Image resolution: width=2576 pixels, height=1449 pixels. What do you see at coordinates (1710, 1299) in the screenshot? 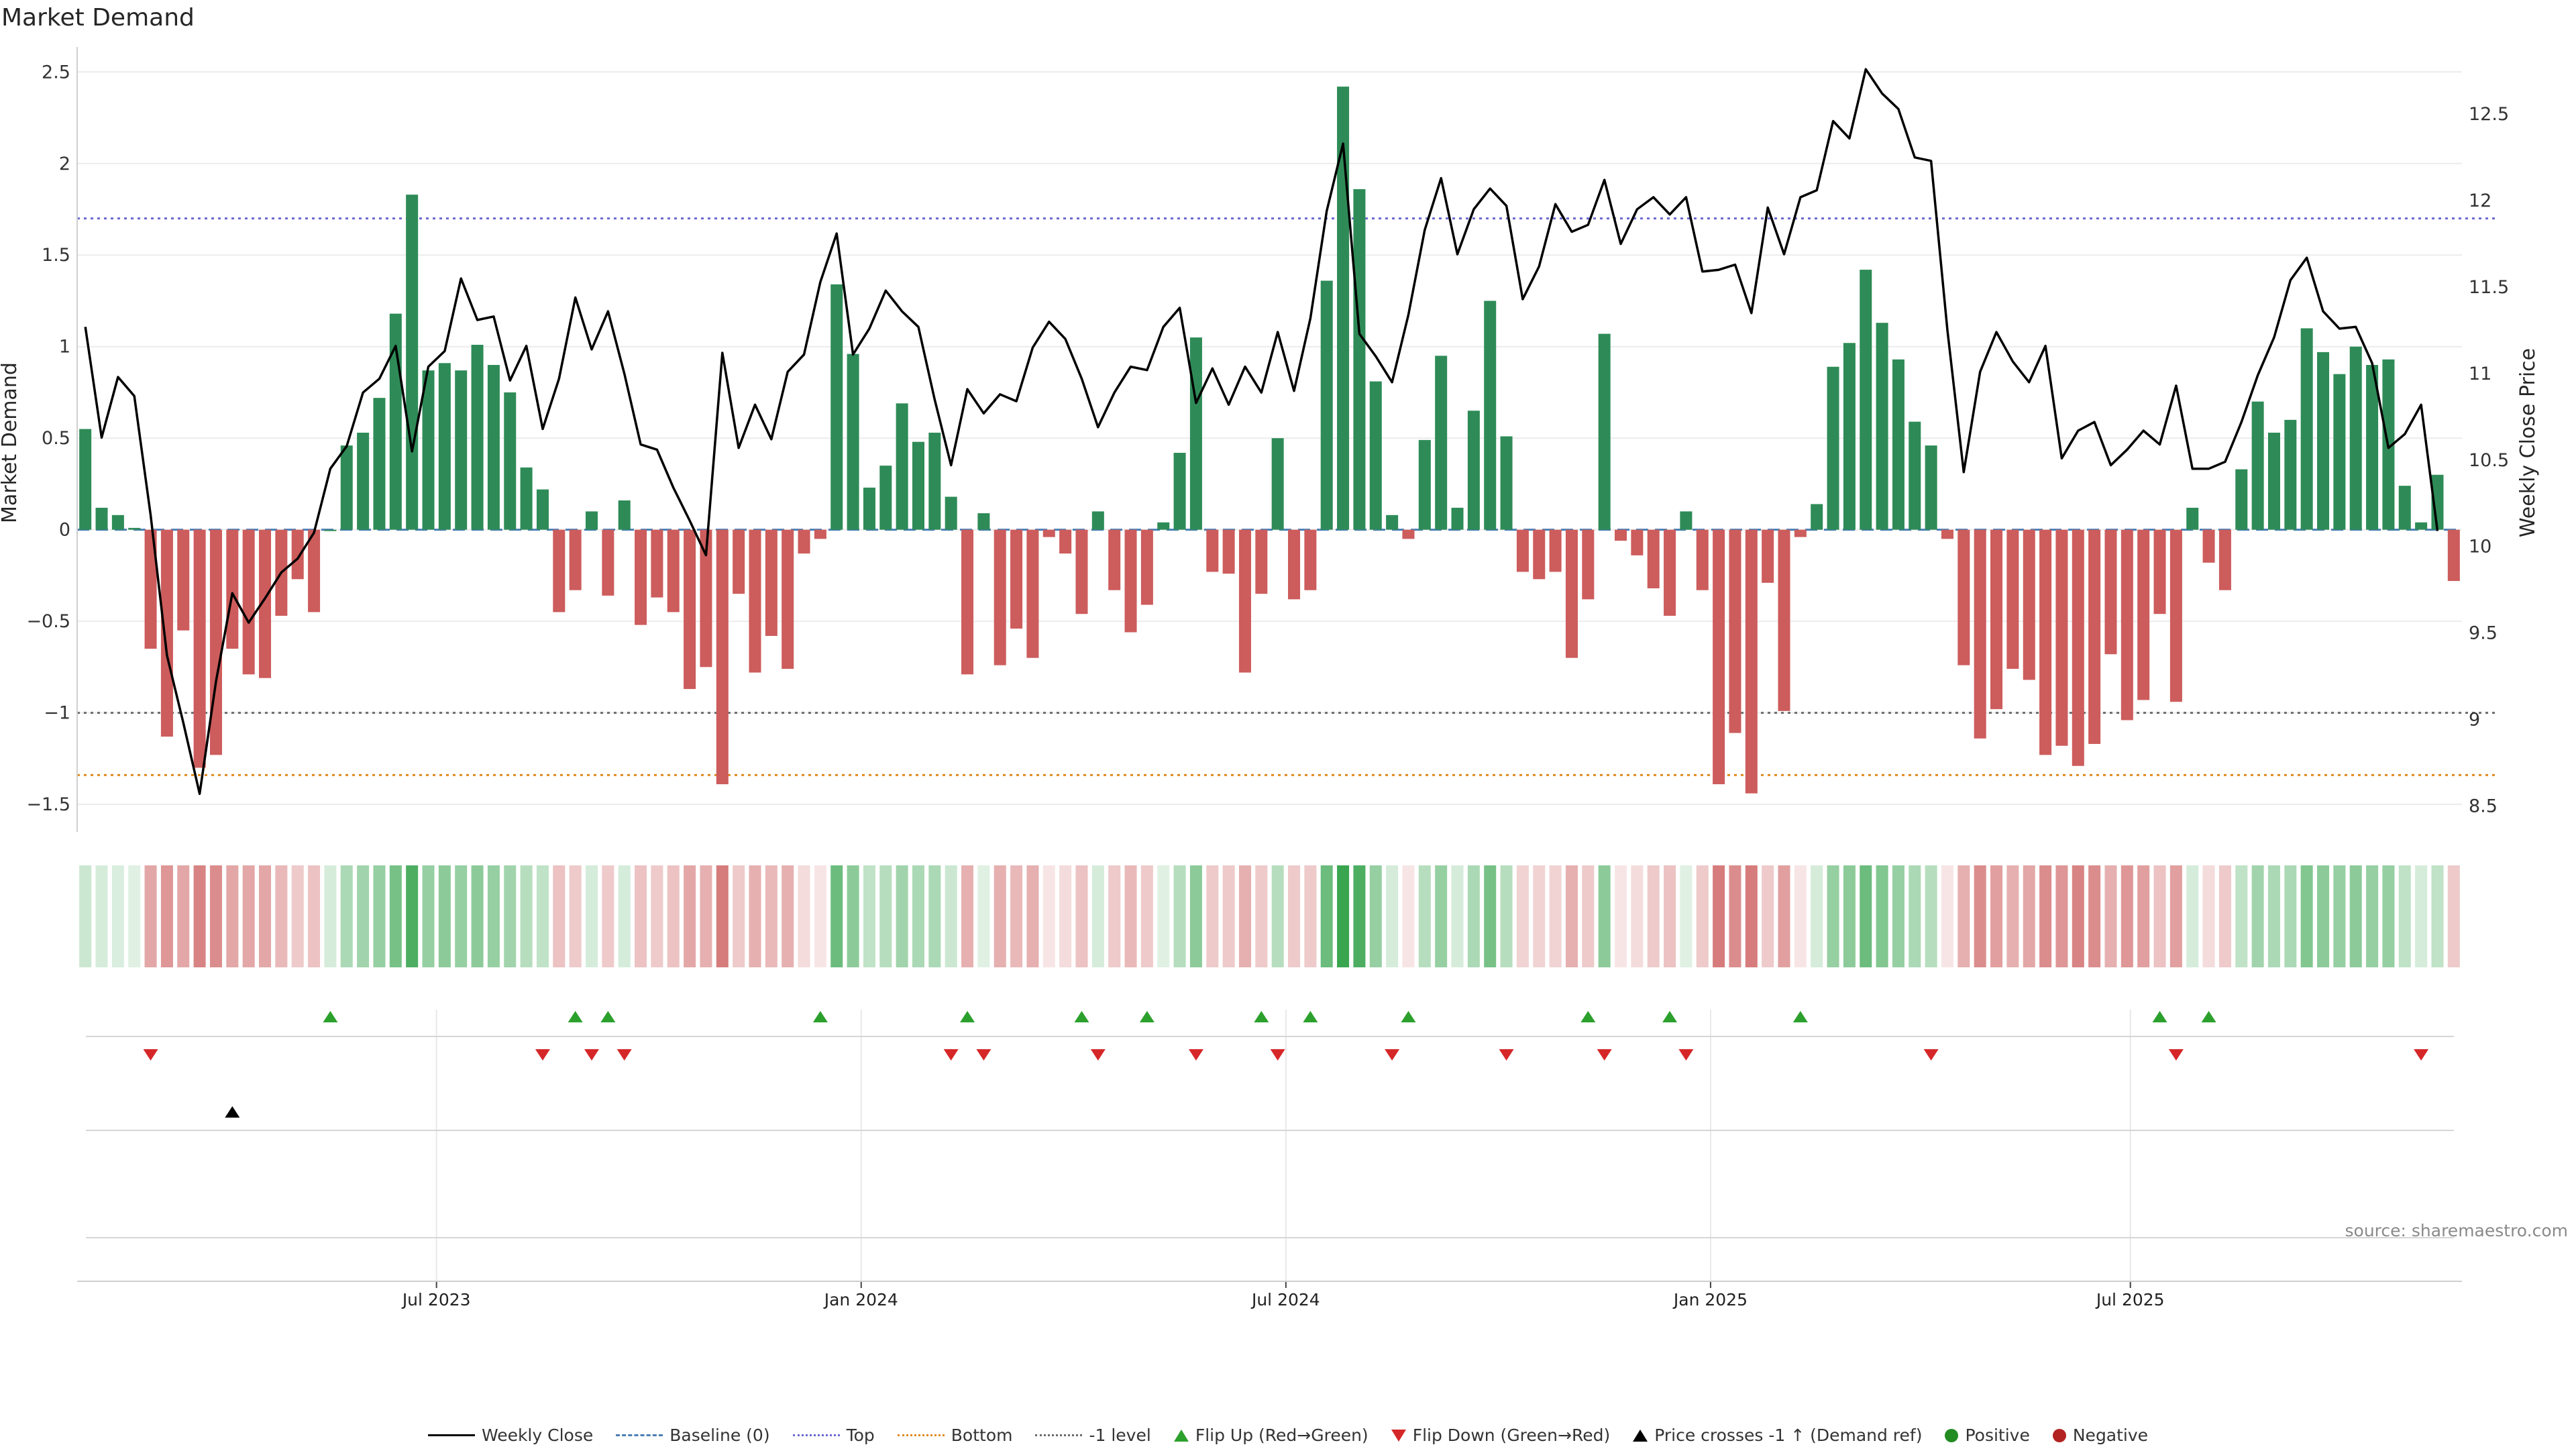
I see `x-tick-label: Jan 2025` at bounding box center [1710, 1299].